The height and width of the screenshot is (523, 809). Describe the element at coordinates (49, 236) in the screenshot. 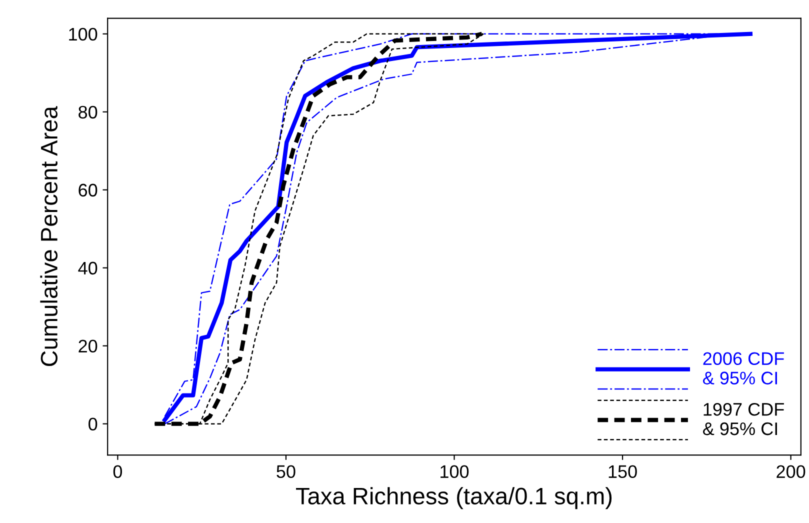

I see `y-axis-title: Cumulative Percent Area` at that location.